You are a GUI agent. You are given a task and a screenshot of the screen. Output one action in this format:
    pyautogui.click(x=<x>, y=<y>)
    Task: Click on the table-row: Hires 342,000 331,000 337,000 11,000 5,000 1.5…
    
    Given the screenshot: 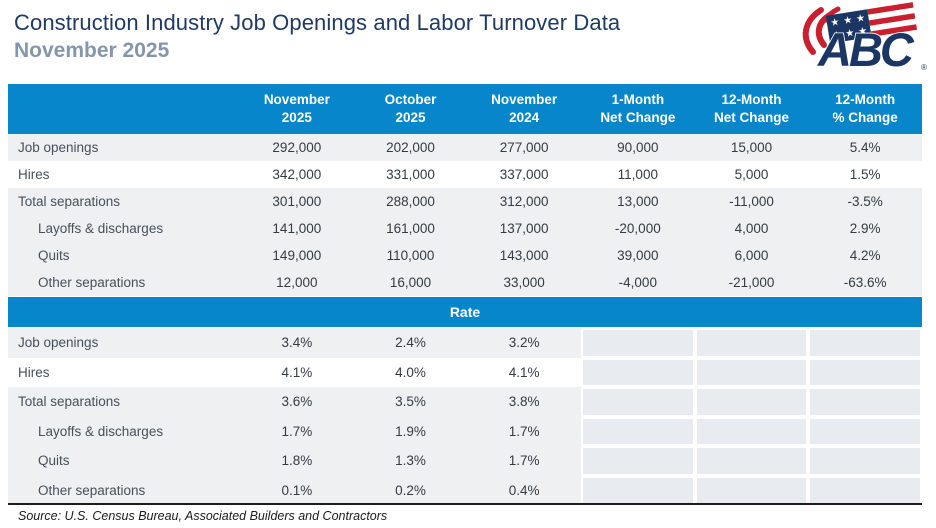 What is the action you would take?
    pyautogui.click(x=465, y=174)
    